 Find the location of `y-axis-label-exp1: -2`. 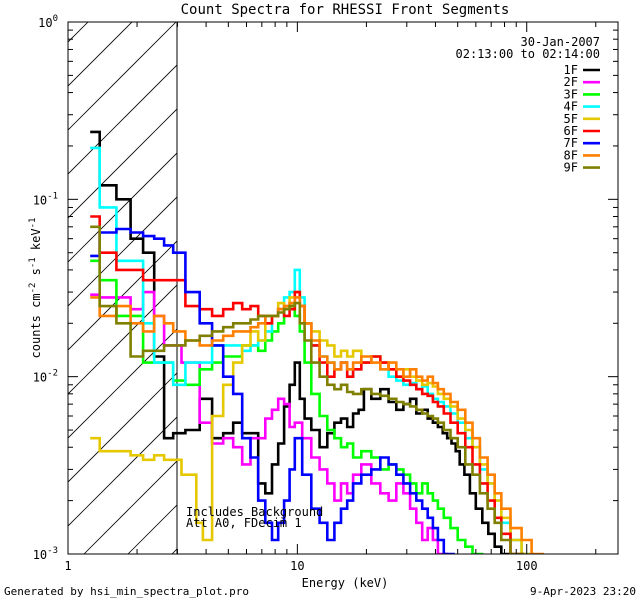

y-axis-label-exp1: -2 is located at coordinates (33, 288).